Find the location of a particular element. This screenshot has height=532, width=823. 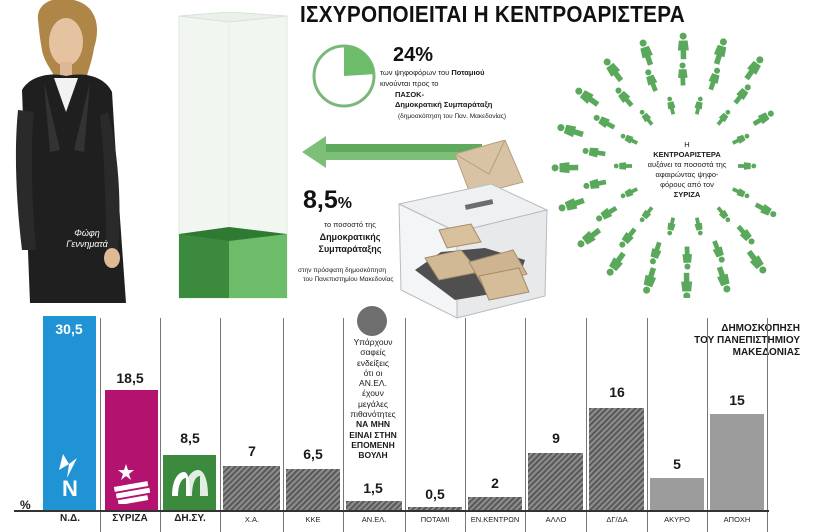

center-line: αυξάνει τα ποσοστά της is located at coordinates (687, 164).